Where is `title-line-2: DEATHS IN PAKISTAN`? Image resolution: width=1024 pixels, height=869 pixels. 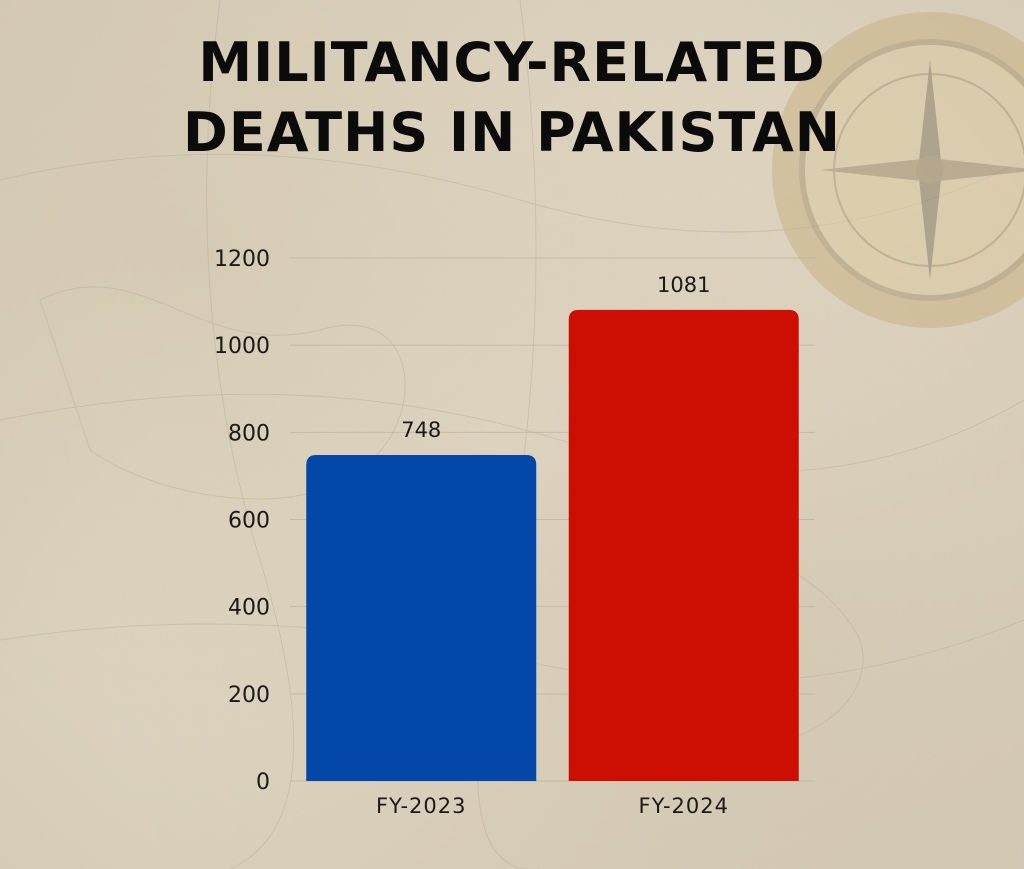 title-line-2: DEATHS IN PAKISTAN is located at coordinates (512, 132).